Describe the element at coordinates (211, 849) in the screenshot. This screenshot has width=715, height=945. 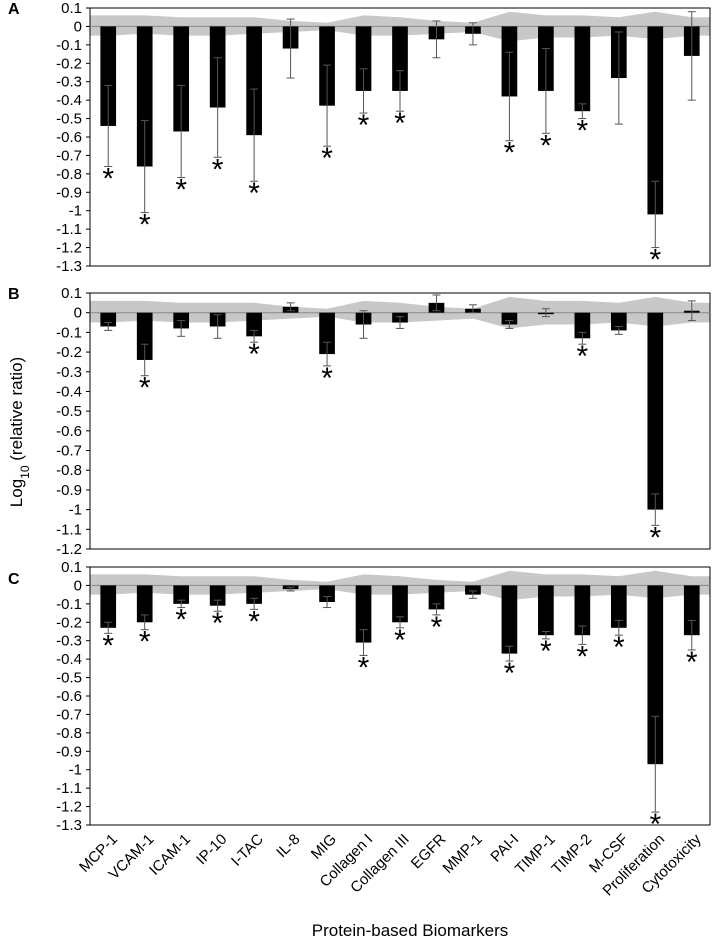
I see `category-label: IP-10` at that location.